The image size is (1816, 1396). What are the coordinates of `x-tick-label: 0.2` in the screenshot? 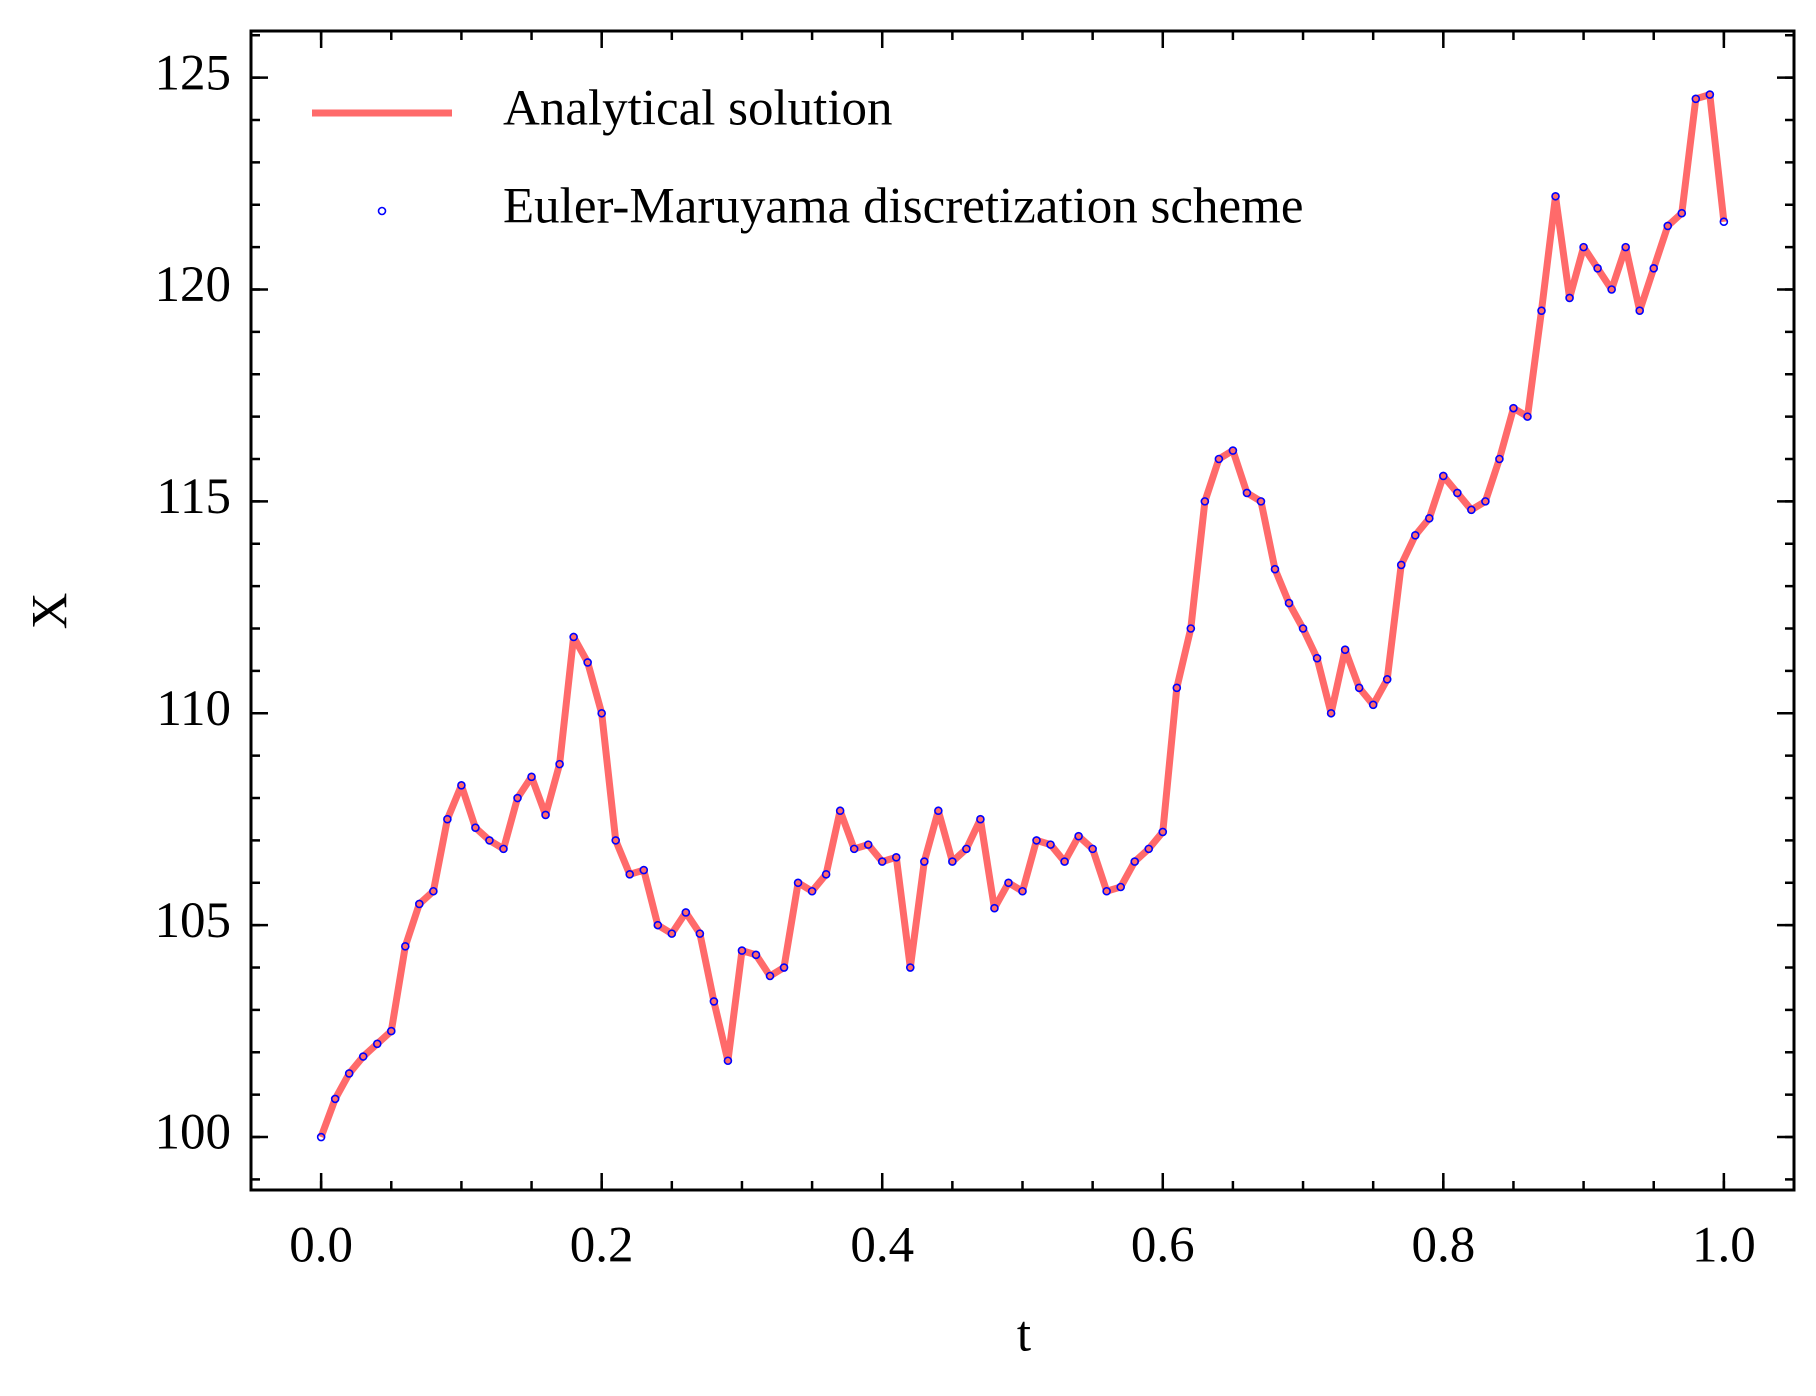 It's located at (602, 1246).